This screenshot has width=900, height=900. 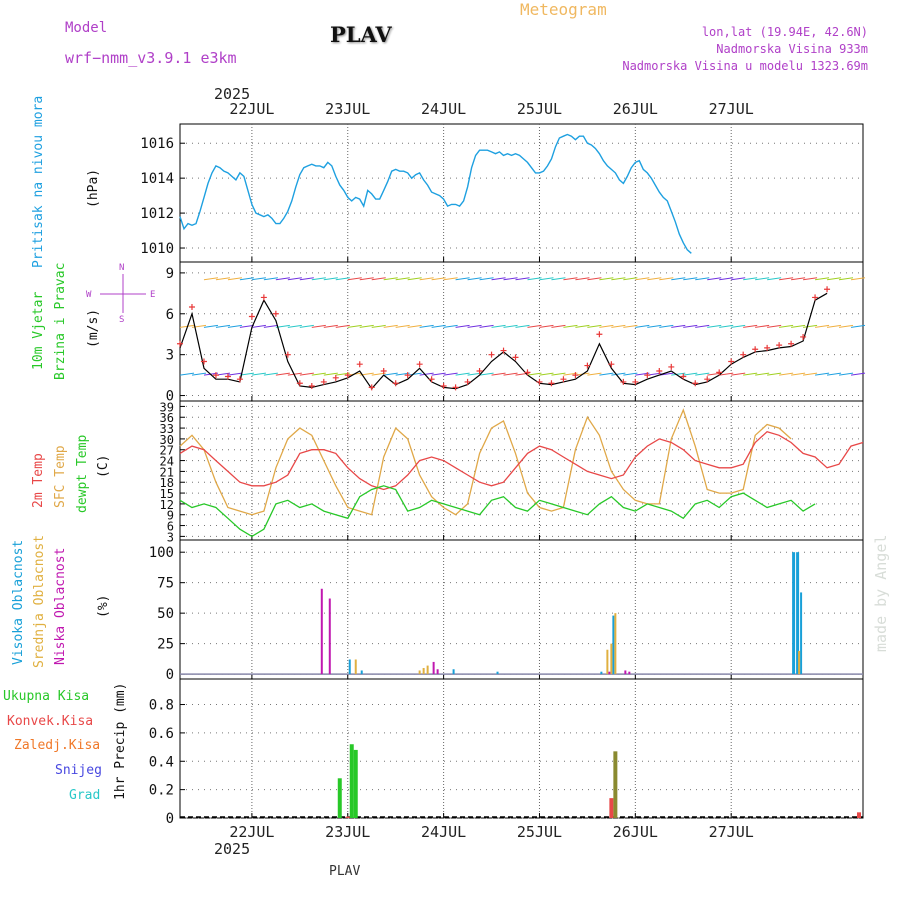 I want to click on gust-markers, so click(x=504, y=338).